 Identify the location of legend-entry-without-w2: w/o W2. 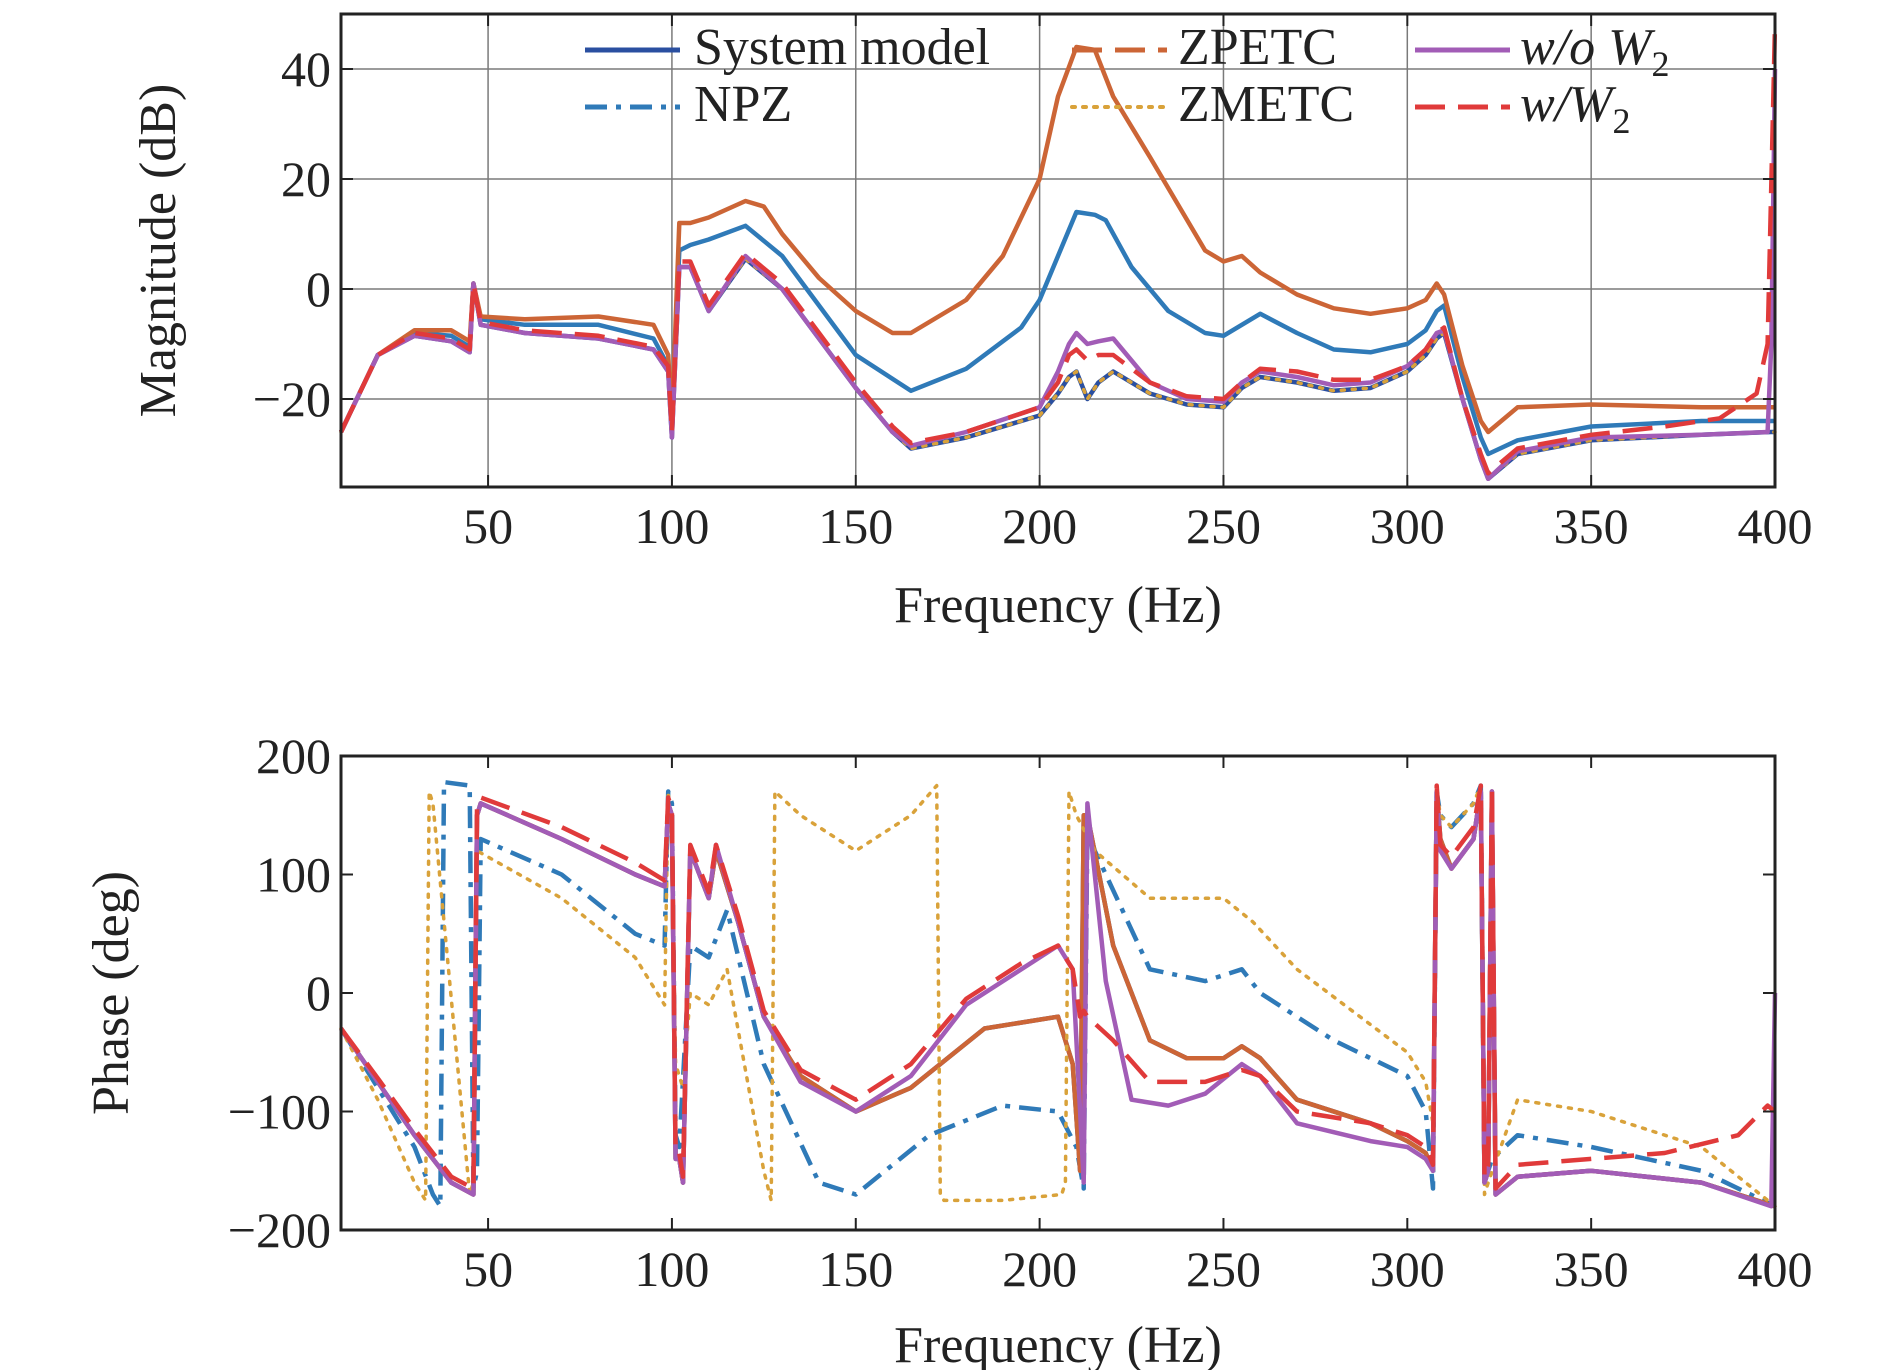
(1542, 51).